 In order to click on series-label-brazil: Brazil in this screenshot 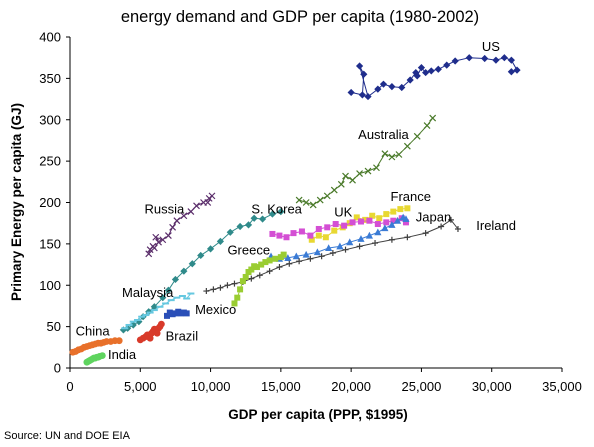, I will do `click(182, 336)`.